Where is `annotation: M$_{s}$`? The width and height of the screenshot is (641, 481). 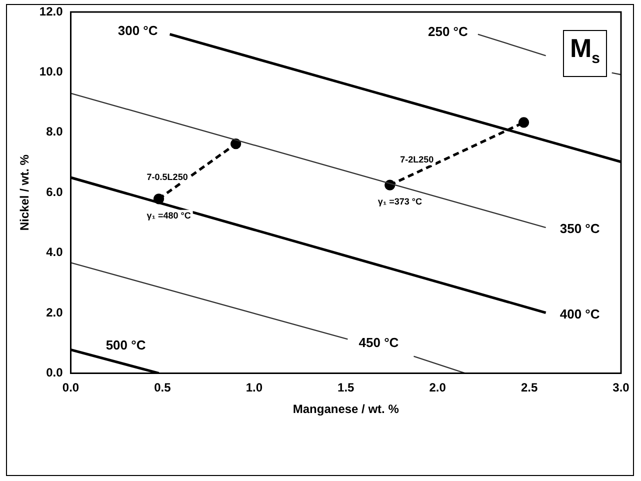
annotation: M$_{s}$ is located at coordinates (585, 54).